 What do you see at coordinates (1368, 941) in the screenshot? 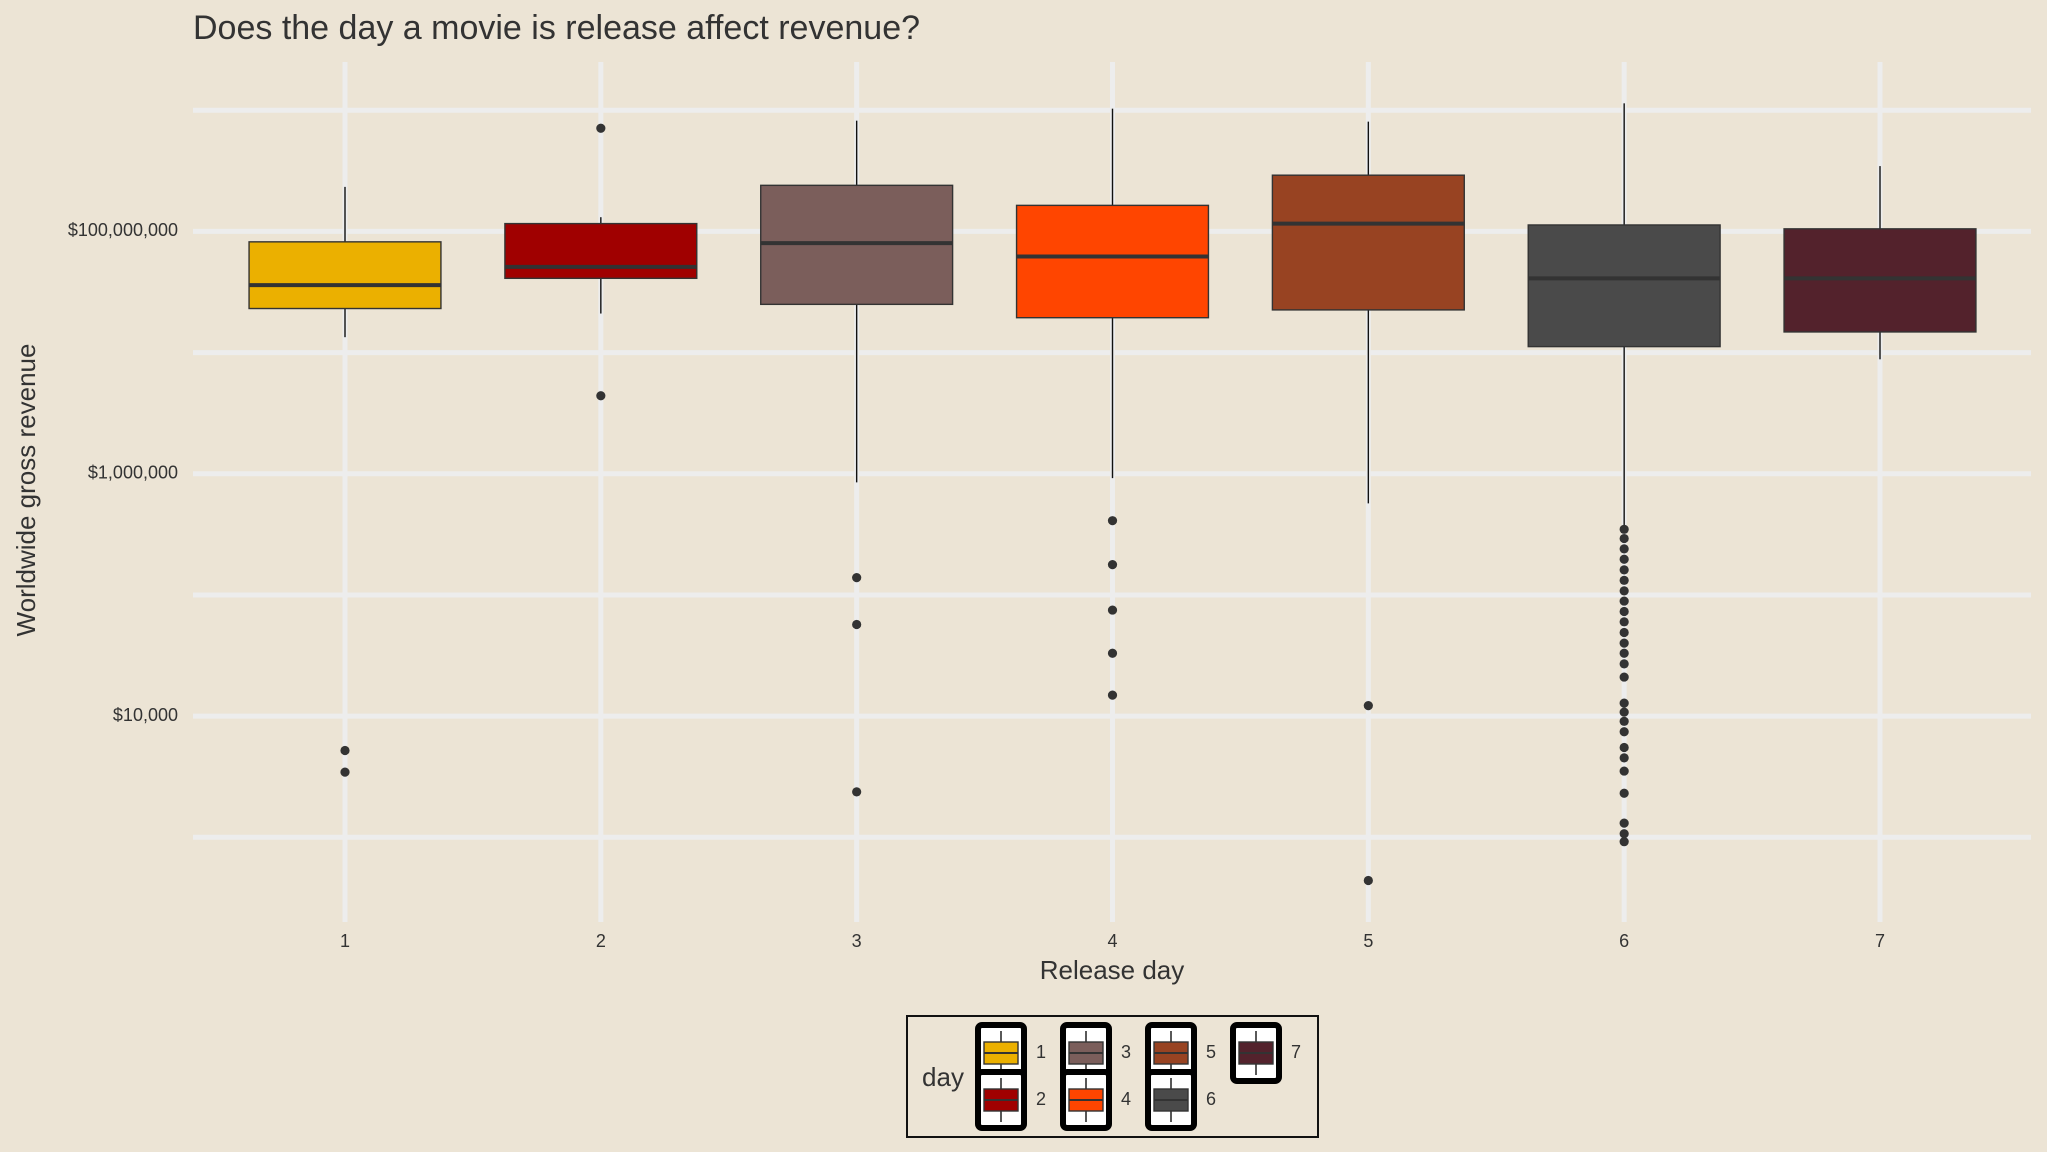
I see `x-tick-label: 5` at bounding box center [1368, 941].